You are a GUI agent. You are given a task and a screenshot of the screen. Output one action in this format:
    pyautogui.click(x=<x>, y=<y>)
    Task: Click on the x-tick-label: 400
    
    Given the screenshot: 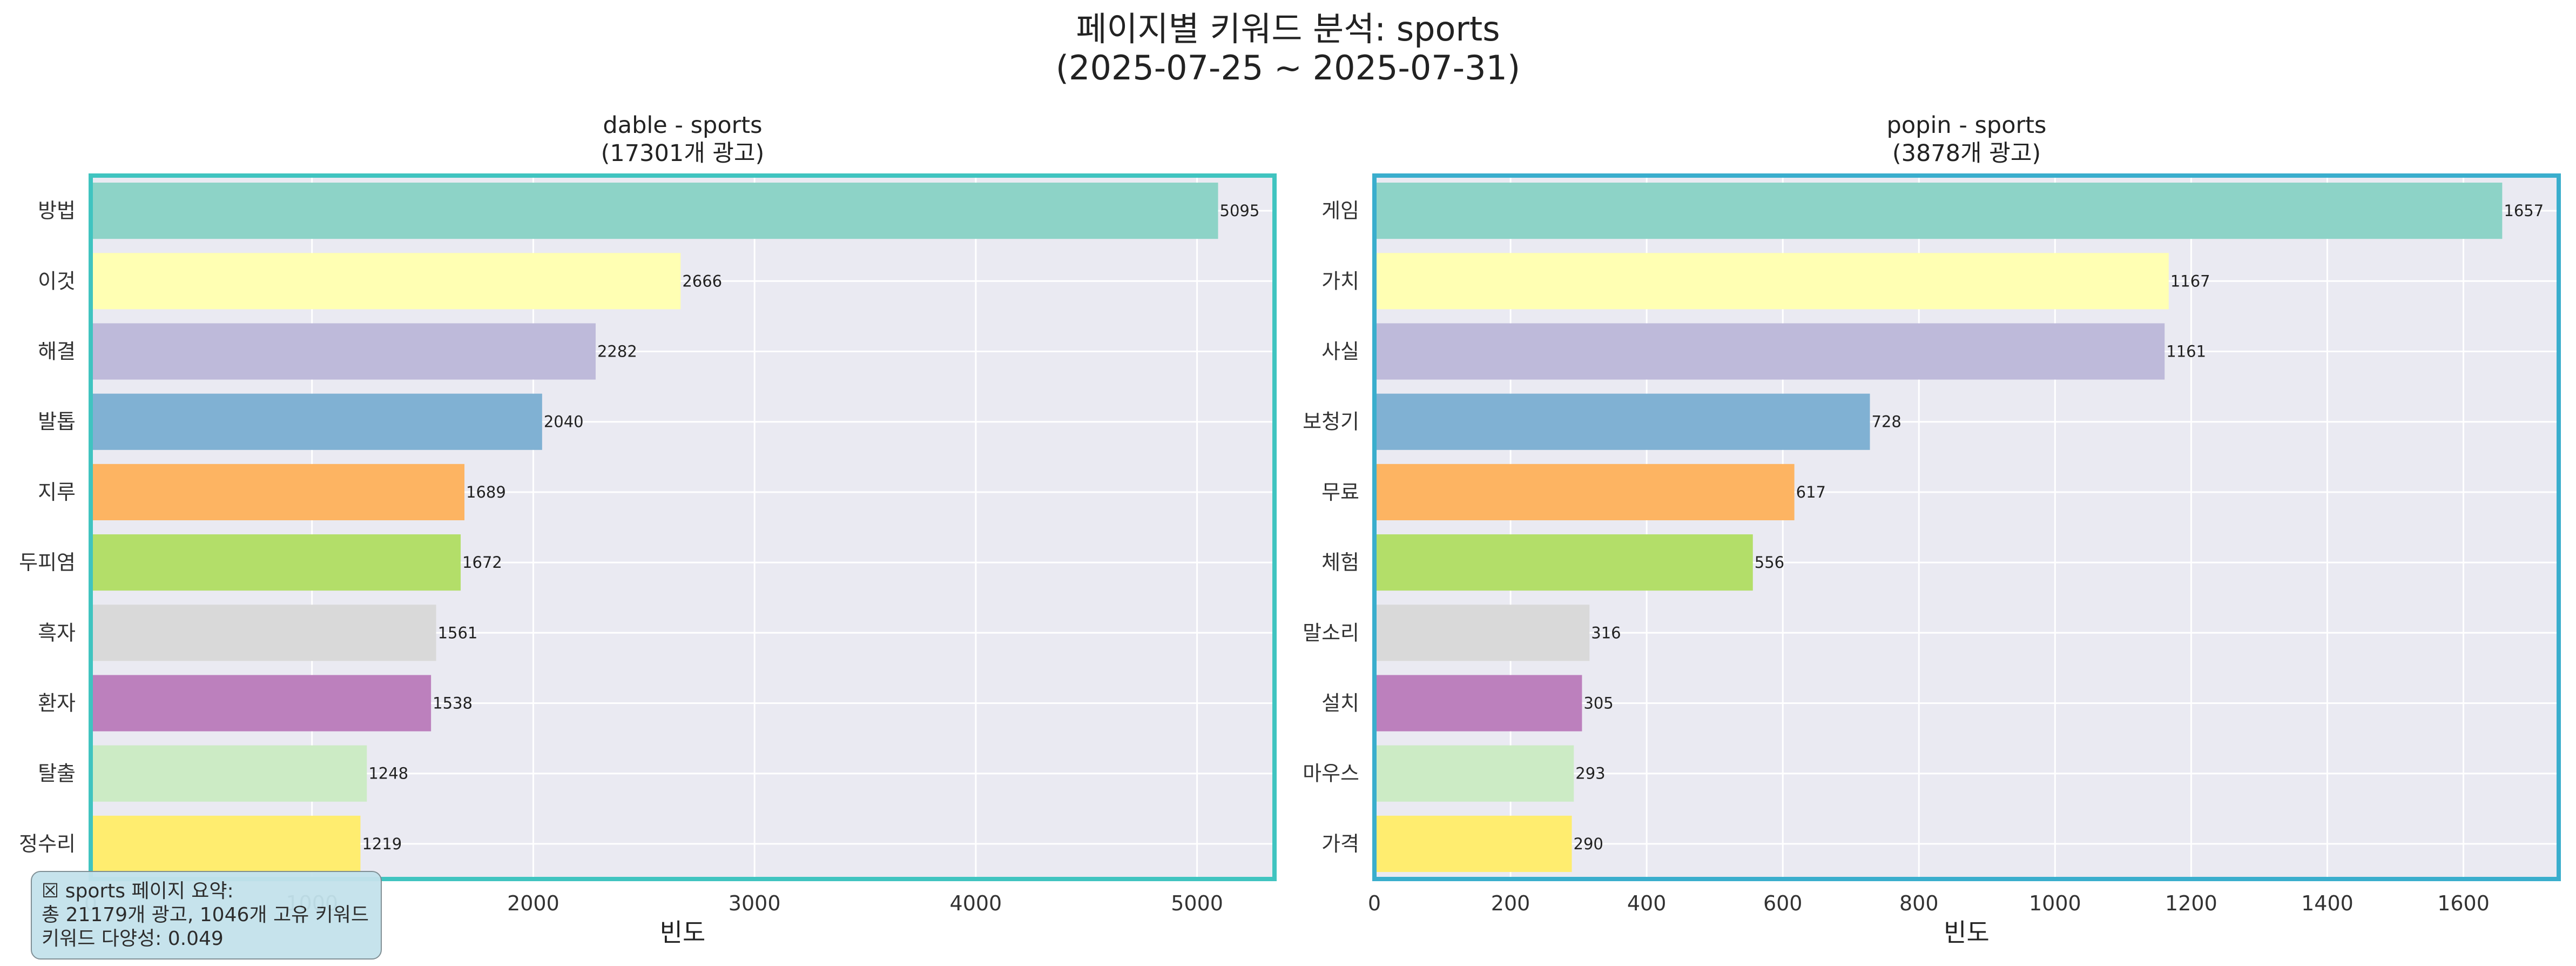 What is the action you would take?
    pyautogui.click(x=1647, y=903)
    